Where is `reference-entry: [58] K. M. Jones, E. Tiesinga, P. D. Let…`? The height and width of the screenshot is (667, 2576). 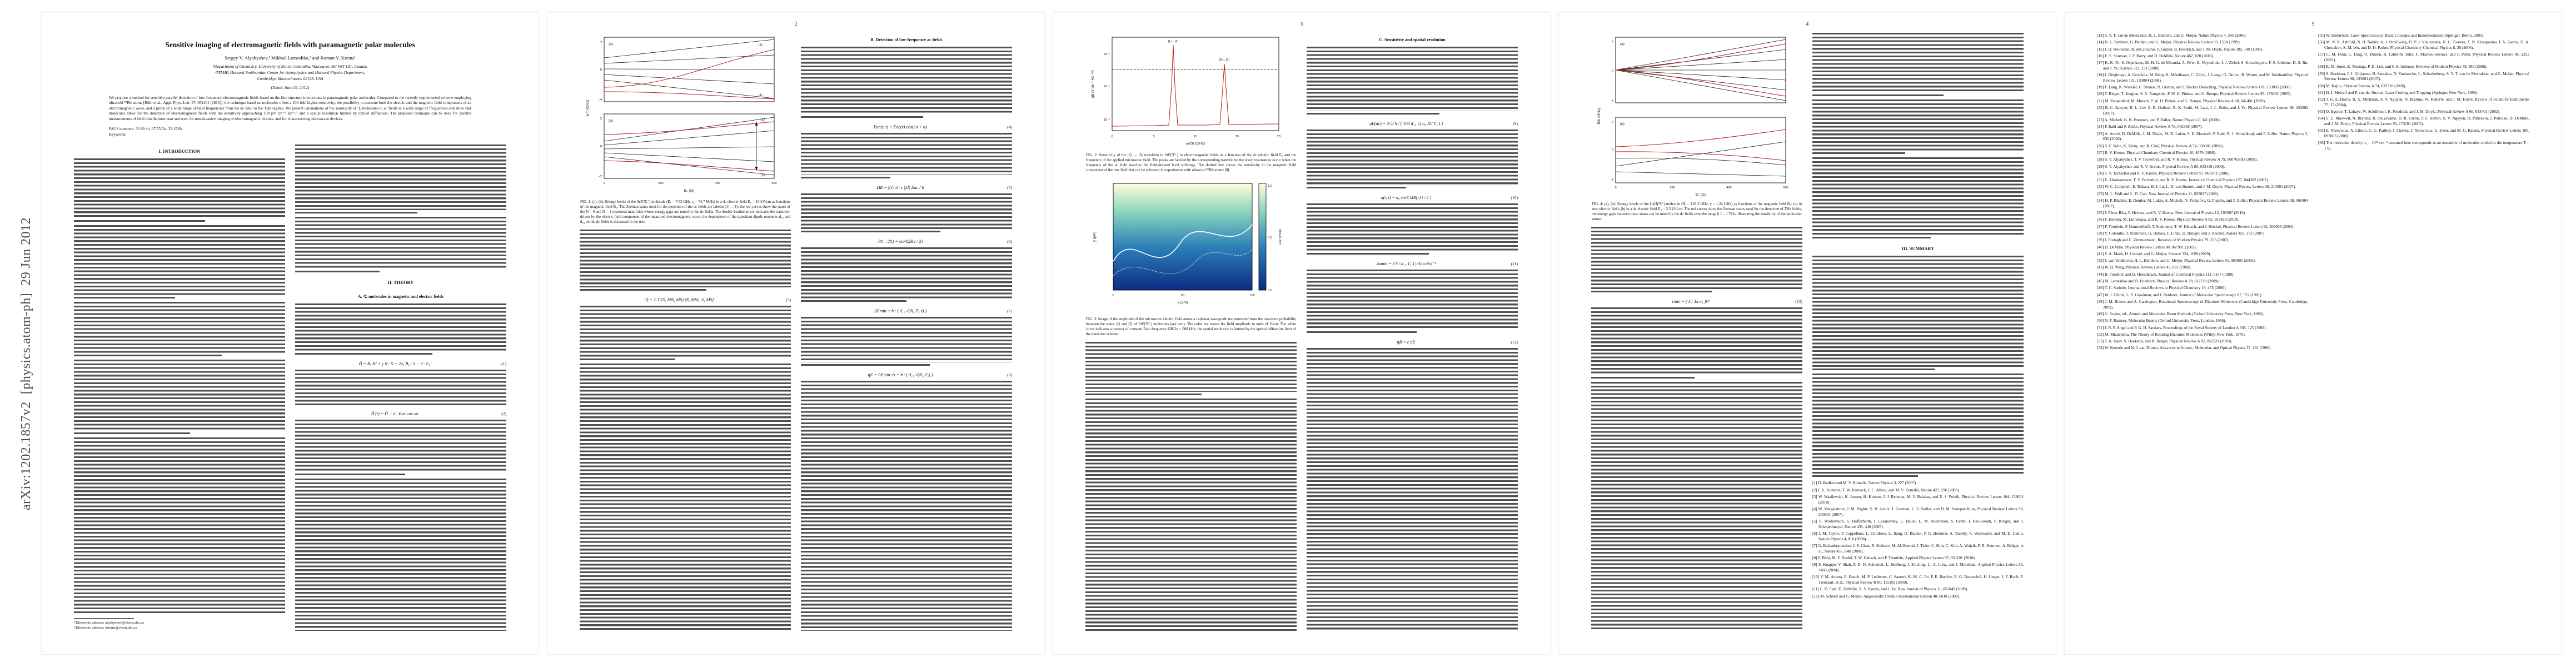 reference-entry: [58] K. M. Jones, E. Tiesinga, P. D. Let… is located at coordinates (2403, 66).